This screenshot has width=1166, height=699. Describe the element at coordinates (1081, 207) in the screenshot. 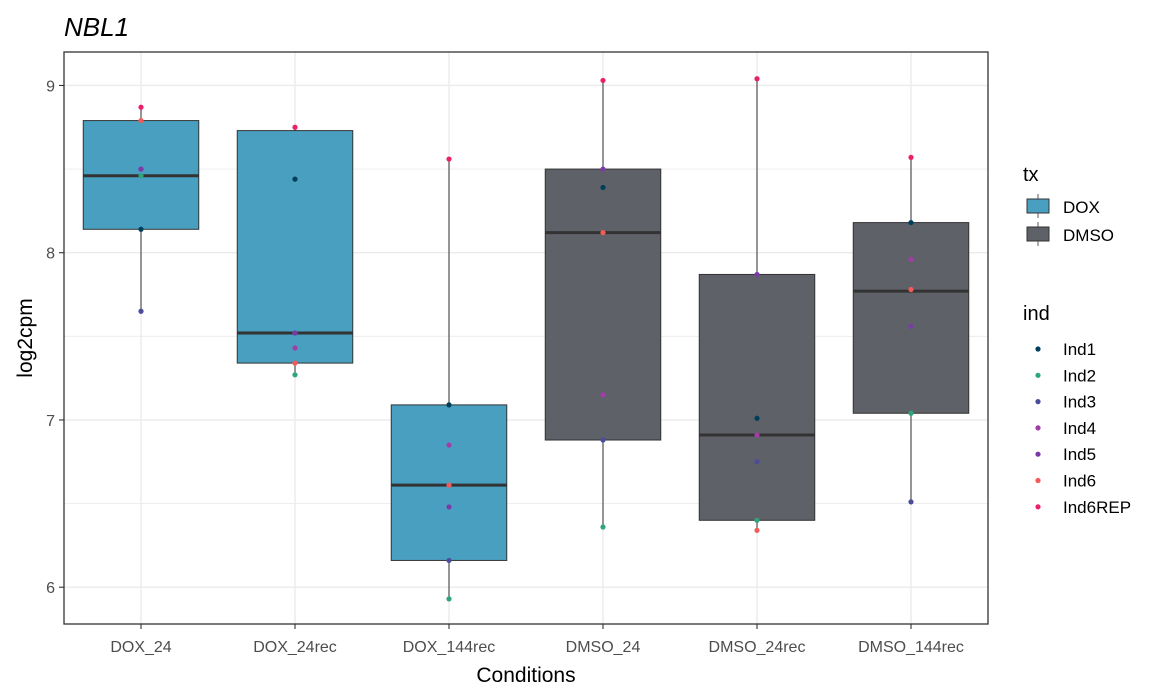

I see `legend-tx-label: DOX` at that location.